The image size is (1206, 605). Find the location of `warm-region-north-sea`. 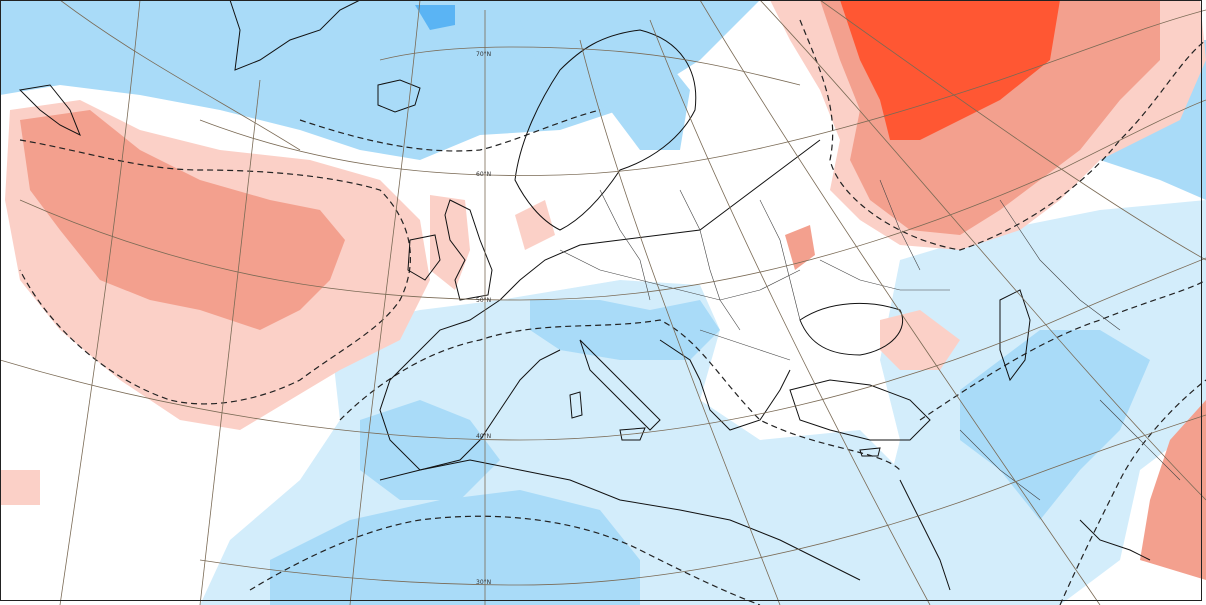

warm-region-north-sea is located at coordinates (535, 225).